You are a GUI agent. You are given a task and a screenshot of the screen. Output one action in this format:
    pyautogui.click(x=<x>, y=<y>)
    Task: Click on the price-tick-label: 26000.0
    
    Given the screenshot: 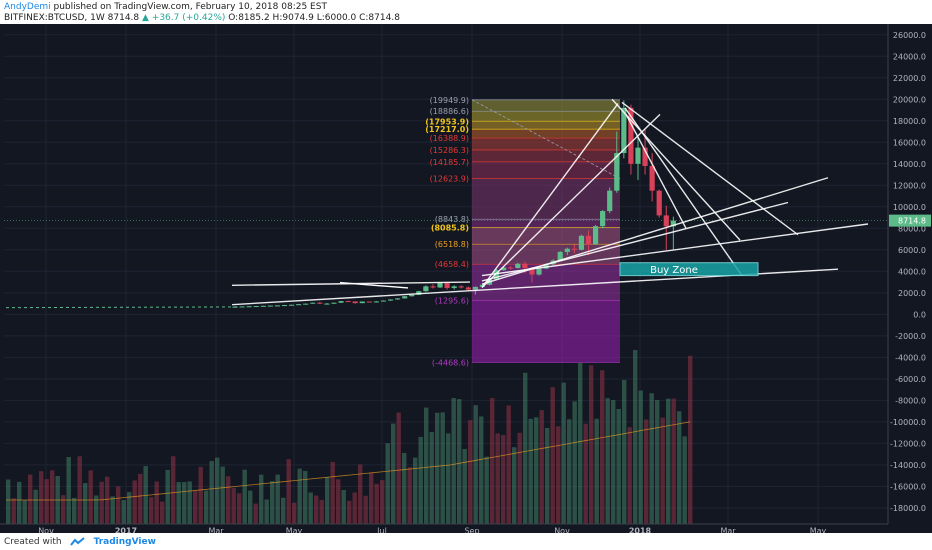 What is the action you would take?
    pyautogui.click(x=909, y=35)
    